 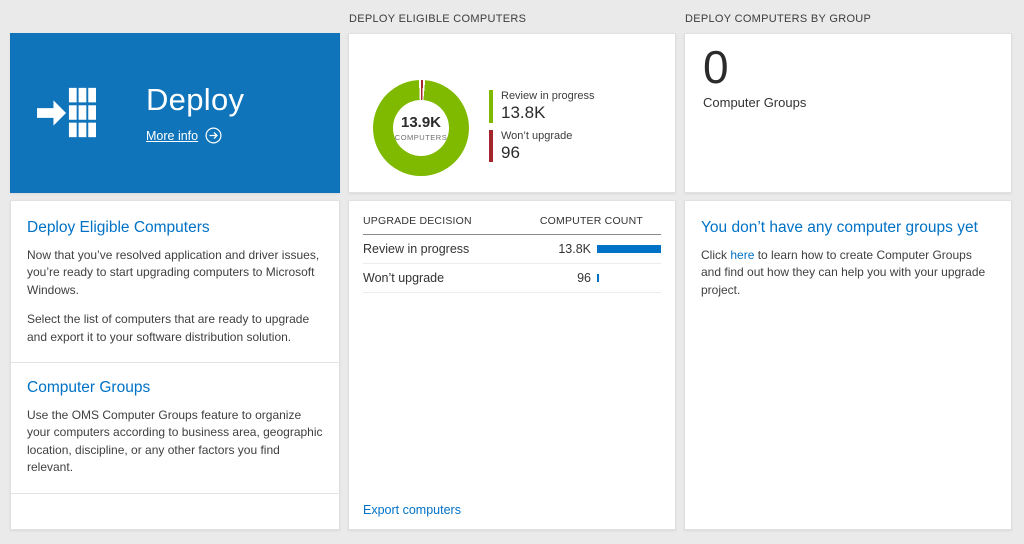 I want to click on donut-center-value: 13.9K, so click(x=421, y=122).